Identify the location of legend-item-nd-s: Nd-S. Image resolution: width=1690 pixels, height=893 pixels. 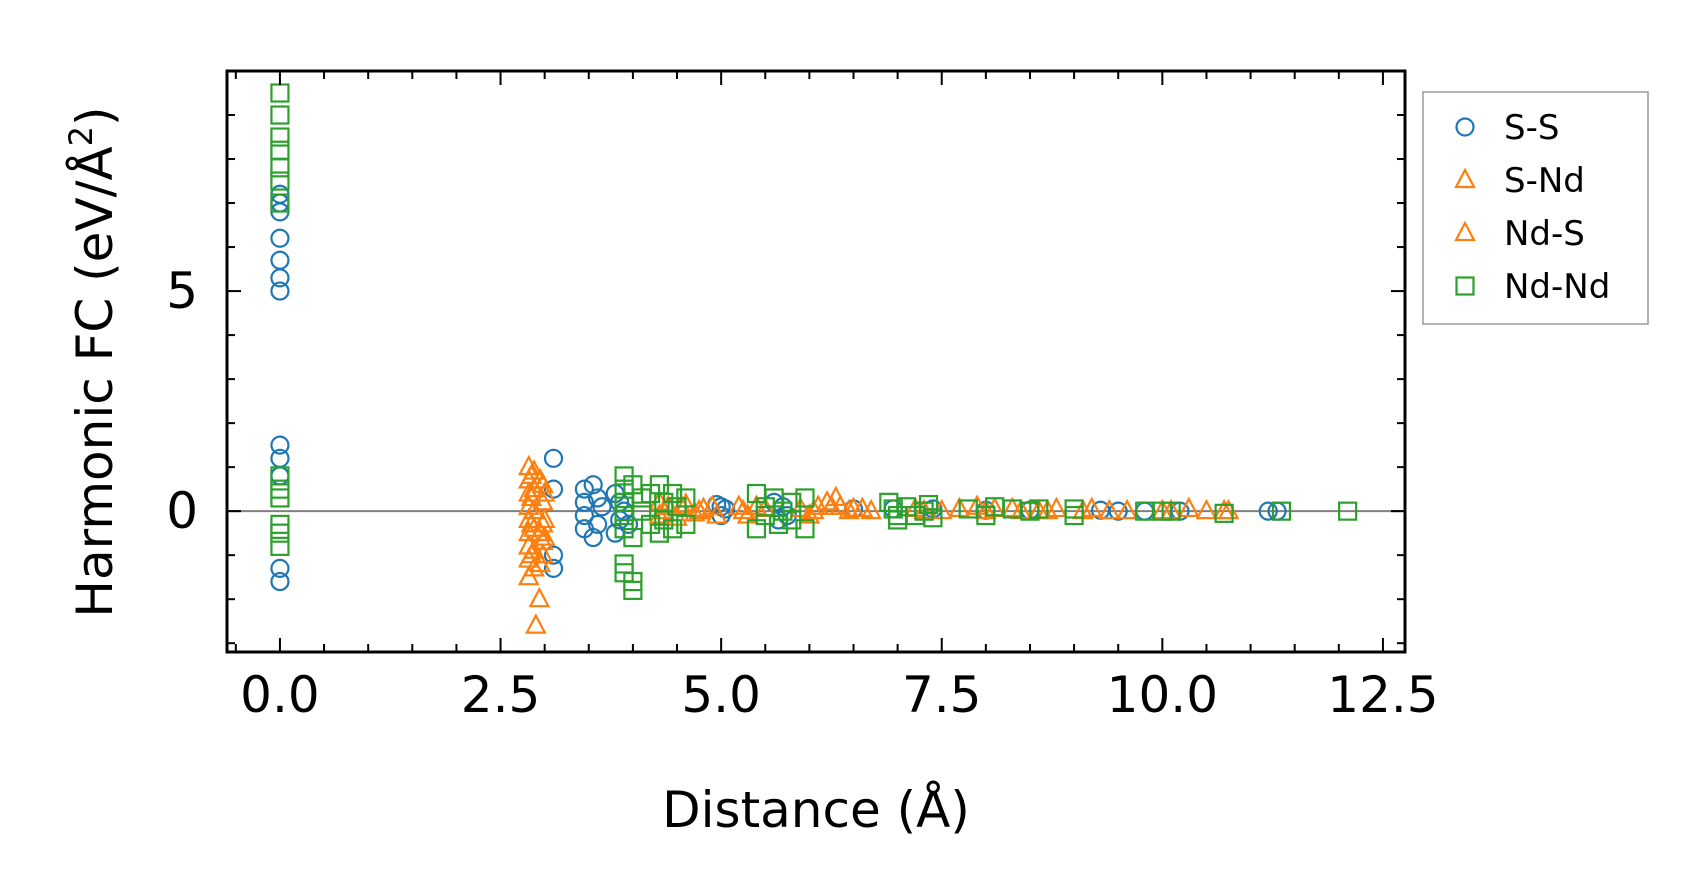
(1519, 234).